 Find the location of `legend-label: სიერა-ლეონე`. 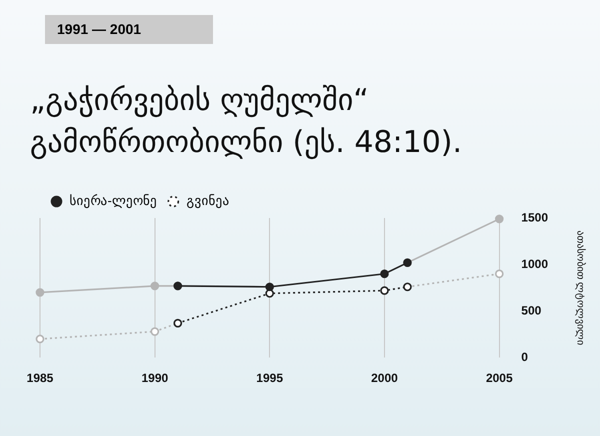

legend-label: სიერა-ლეონე is located at coordinates (113, 201).